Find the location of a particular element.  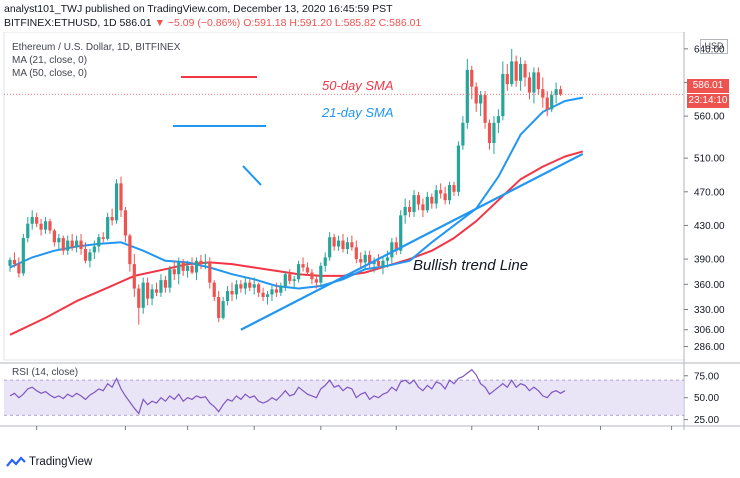

footer-brand-label: TradingView is located at coordinates (61, 462).